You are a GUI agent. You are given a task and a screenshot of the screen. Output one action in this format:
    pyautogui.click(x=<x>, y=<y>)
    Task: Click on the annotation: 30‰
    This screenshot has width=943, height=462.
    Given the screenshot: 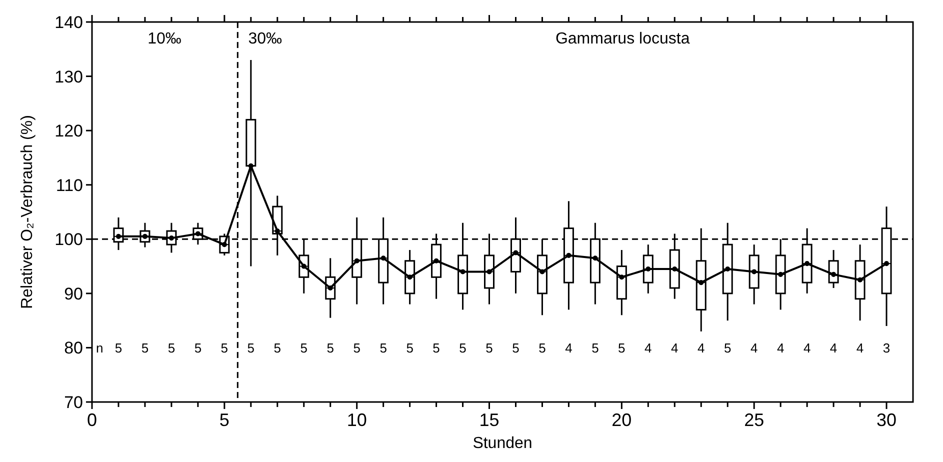 What is the action you would take?
    pyautogui.click(x=265, y=39)
    